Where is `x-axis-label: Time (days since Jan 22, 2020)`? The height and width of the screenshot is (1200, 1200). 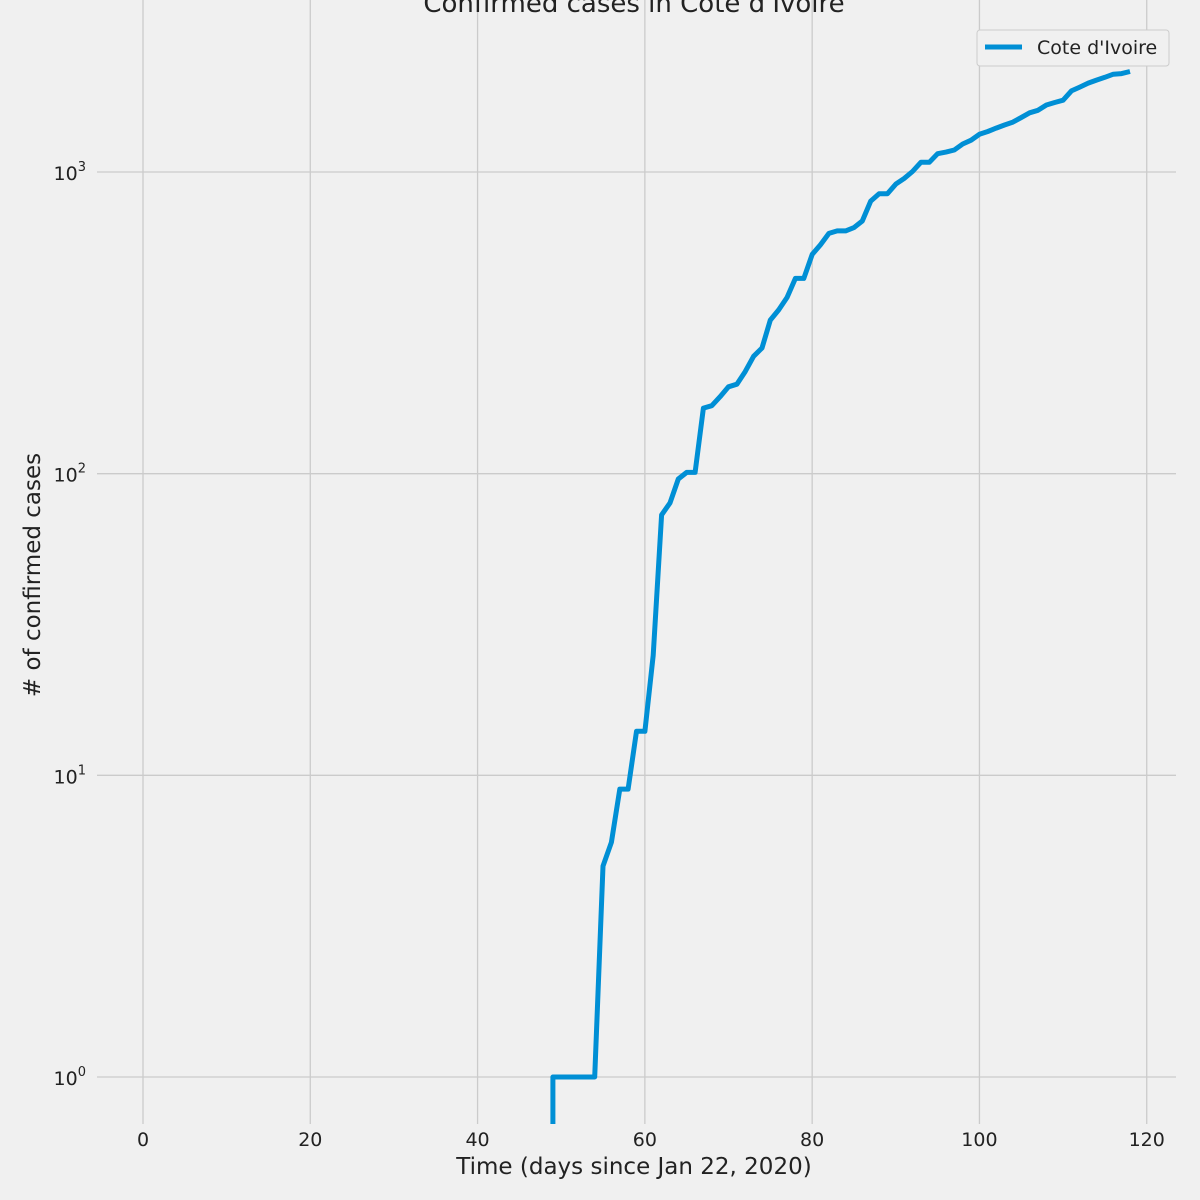 x-axis-label: Time (days since Jan 22, 2020) is located at coordinates (633, 1167).